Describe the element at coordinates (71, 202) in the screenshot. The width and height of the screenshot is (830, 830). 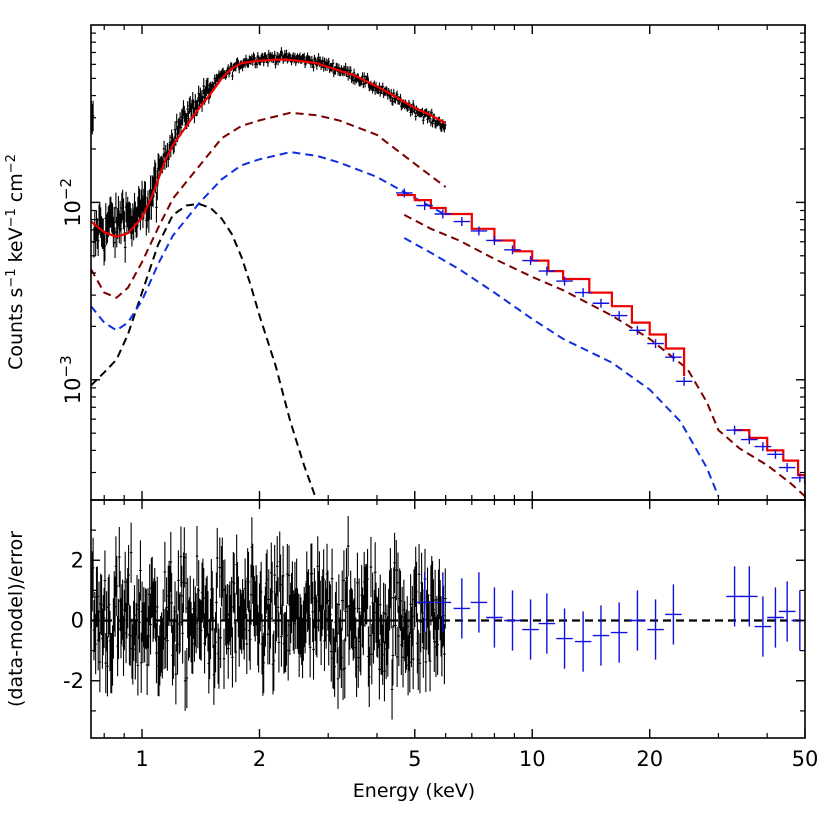
I see `y-tick-label: 10−2` at that location.